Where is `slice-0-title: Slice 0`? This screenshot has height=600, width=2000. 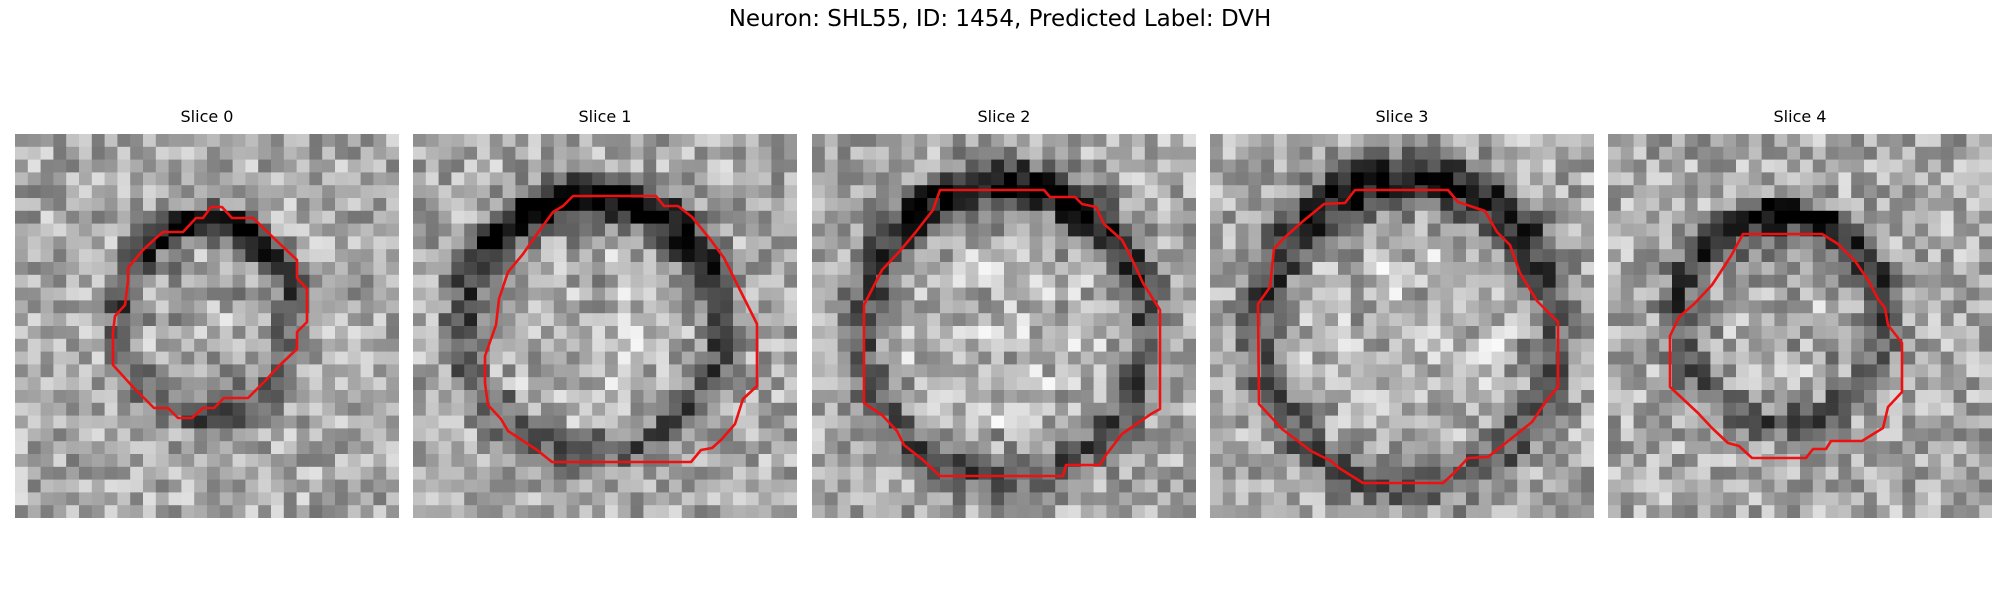
slice-0-title: Slice 0 is located at coordinates (207, 116).